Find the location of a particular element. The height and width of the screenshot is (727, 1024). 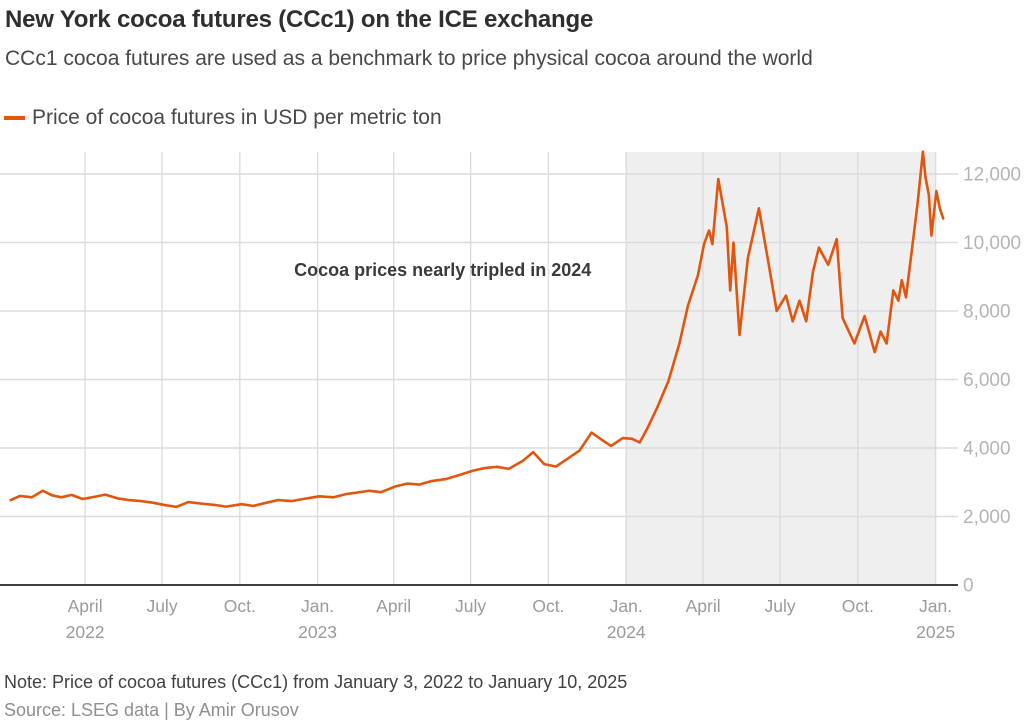

y-axis-label: 10,000 is located at coordinates (992, 243).